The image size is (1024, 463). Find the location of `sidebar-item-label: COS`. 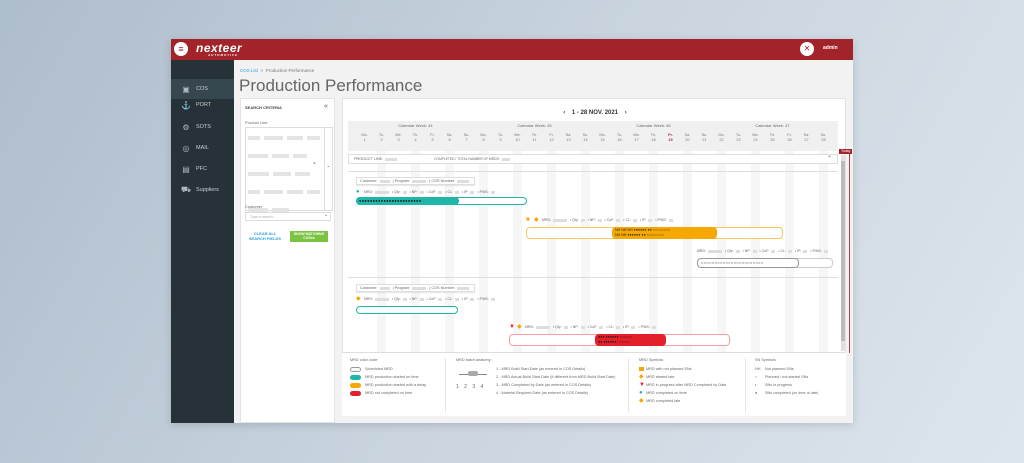

sidebar-item-label: COS is located at coordinates (202, 89).